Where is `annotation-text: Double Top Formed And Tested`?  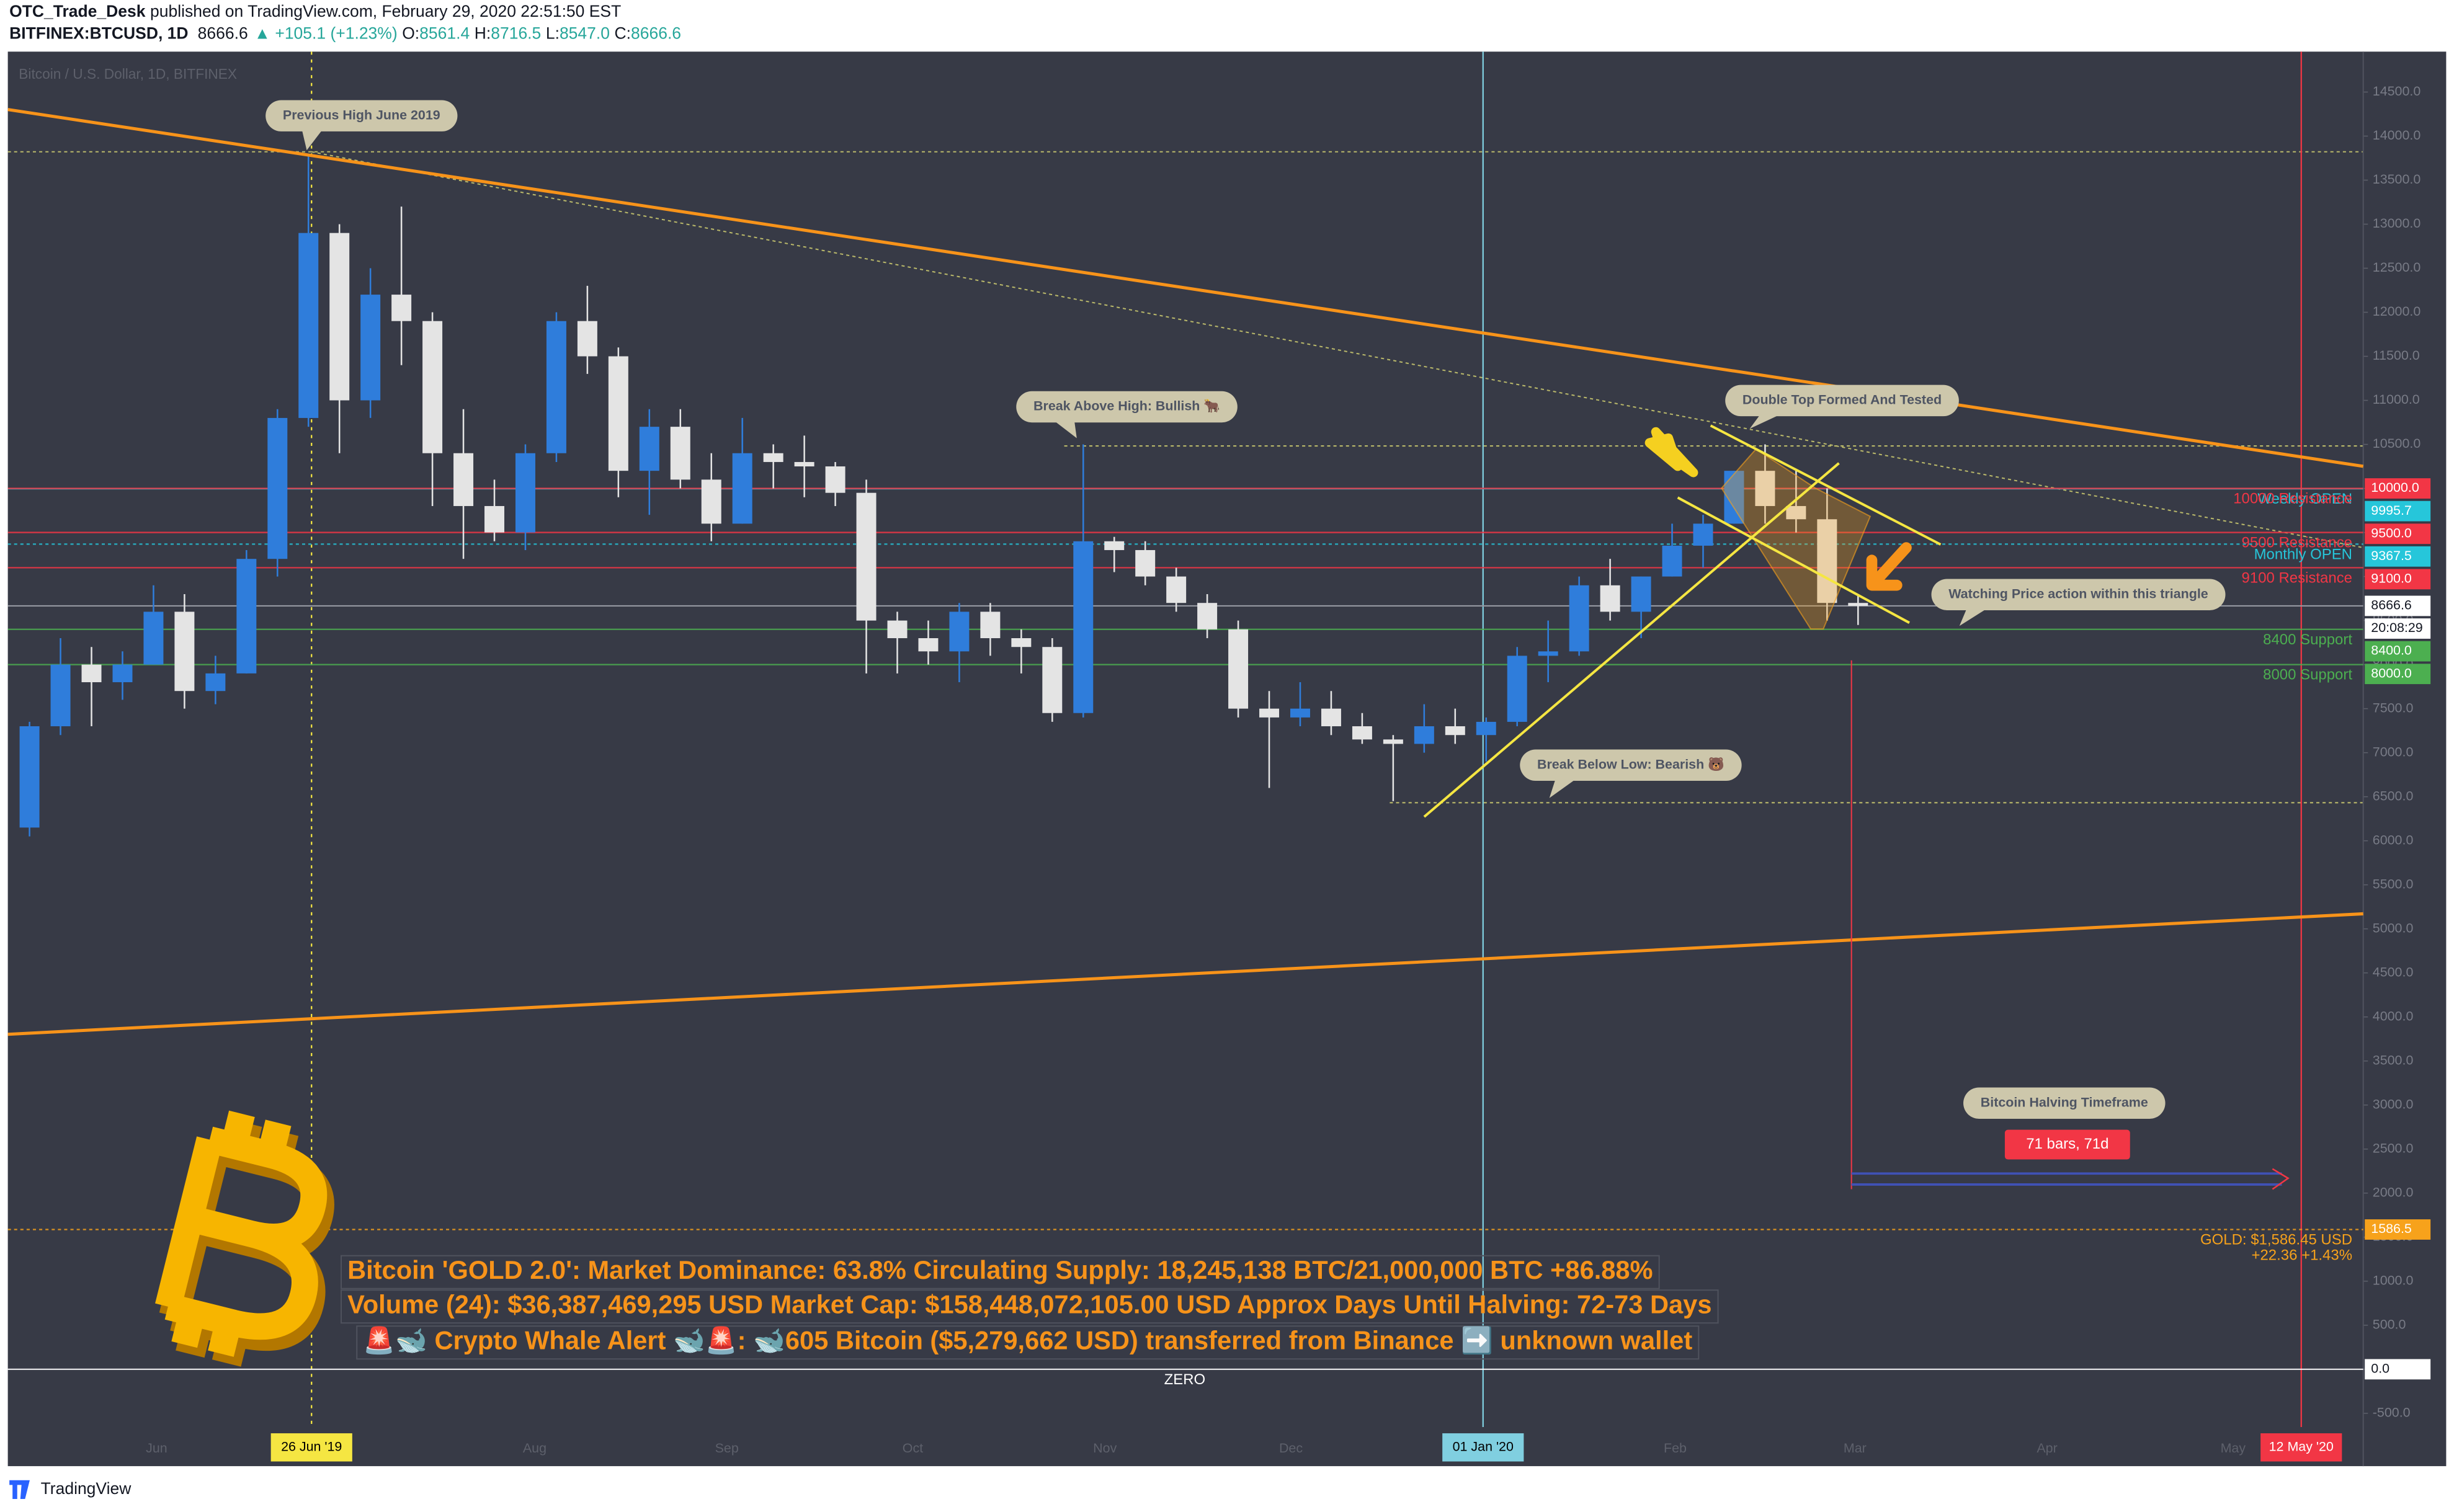 annotation-text: Double Top Formed And Tested is located at coordinates (1842, 400).